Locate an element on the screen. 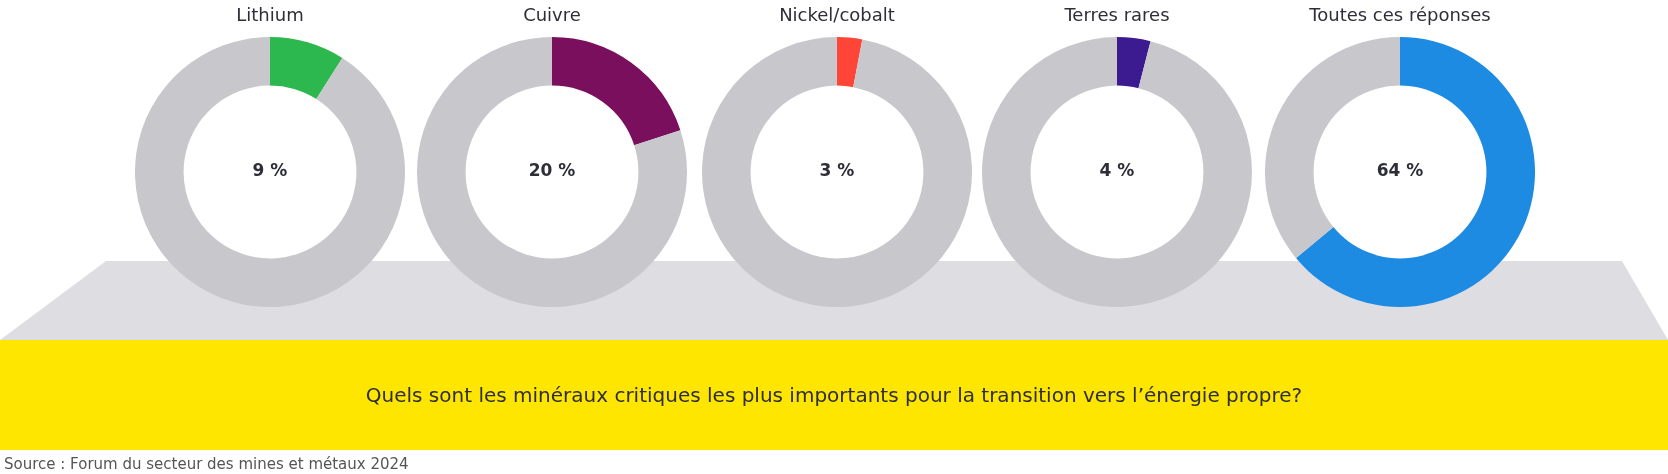 The height and width of the screenshot is (474, 1668). data-label: 9 % is located at coordinates (270, 170).